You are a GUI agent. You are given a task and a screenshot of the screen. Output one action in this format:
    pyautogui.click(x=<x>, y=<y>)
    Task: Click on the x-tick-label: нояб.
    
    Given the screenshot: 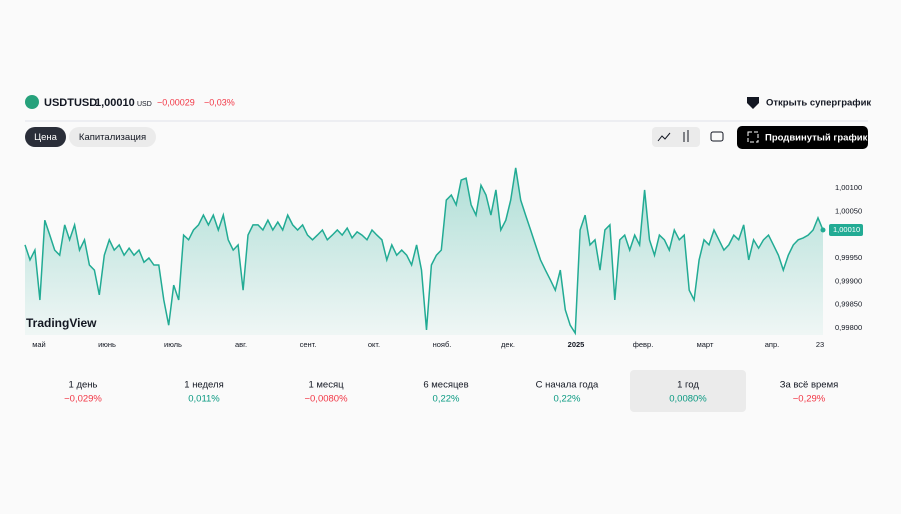 What is the action you would take?
    pyautogui.click(x=442, y=344)
    